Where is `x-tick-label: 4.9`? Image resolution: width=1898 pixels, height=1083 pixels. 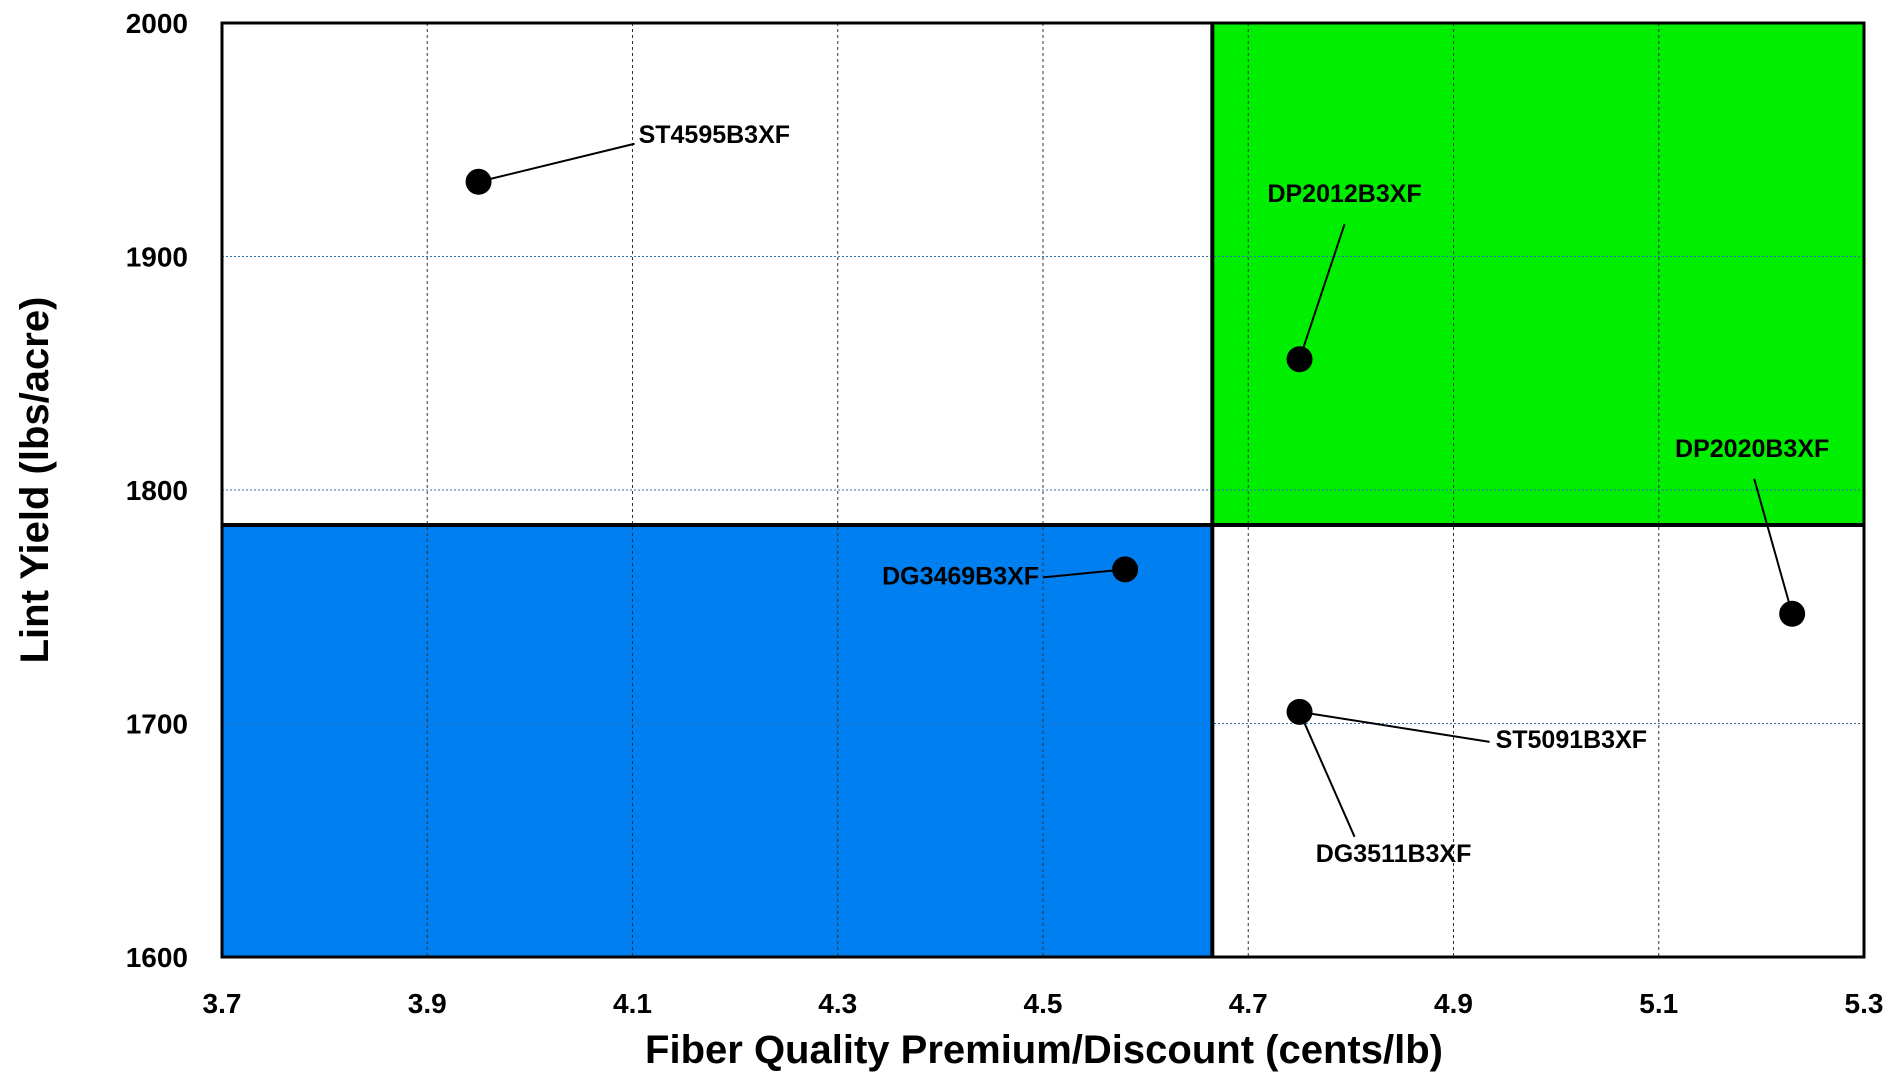
x-tick-label: 4.9 is located at coordinates (1453, 1003).